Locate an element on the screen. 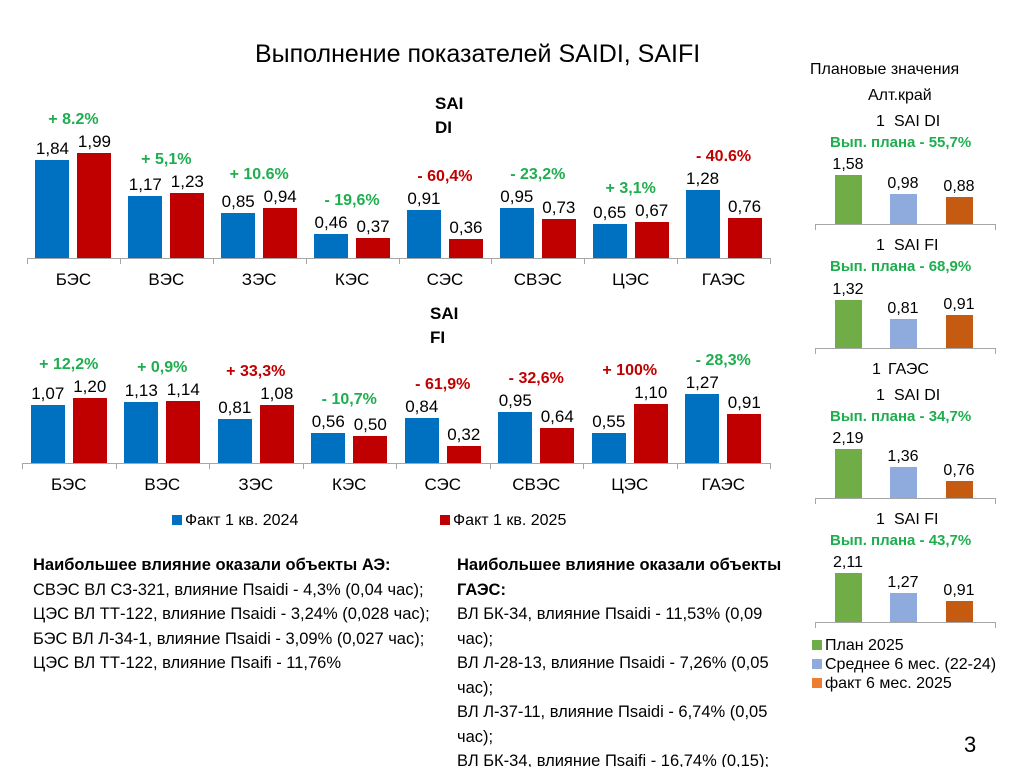  plan-heading: Плановые значения is located at coordinates (885, 69).